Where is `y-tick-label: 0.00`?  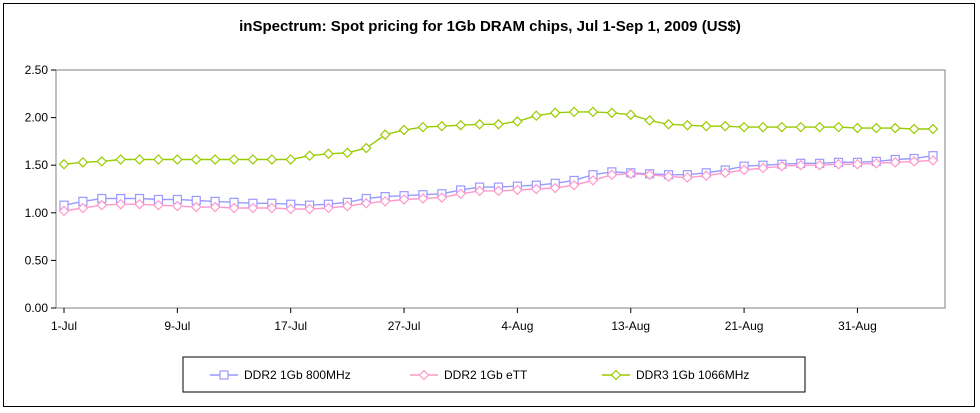
y-tick-label: 0.00 is located at coordinates (37, 308).